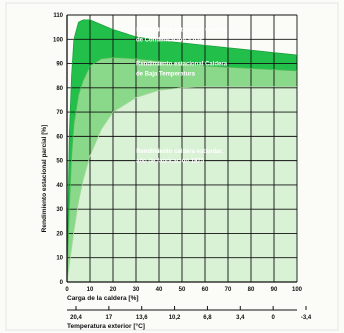 The height and width of the screenshot is (333, 344). Describe the element at coordinates (251, 290) in the screenshot. I see `x-tick-label: 80` at that location.